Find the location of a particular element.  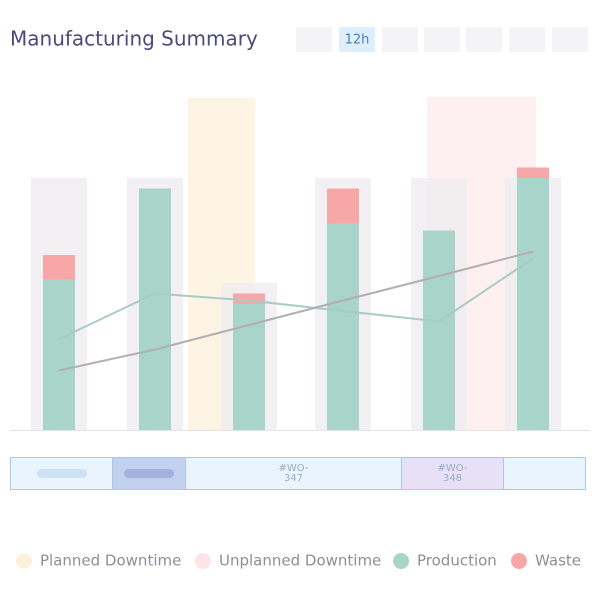

trend-line is located at coordinates (296, 298).